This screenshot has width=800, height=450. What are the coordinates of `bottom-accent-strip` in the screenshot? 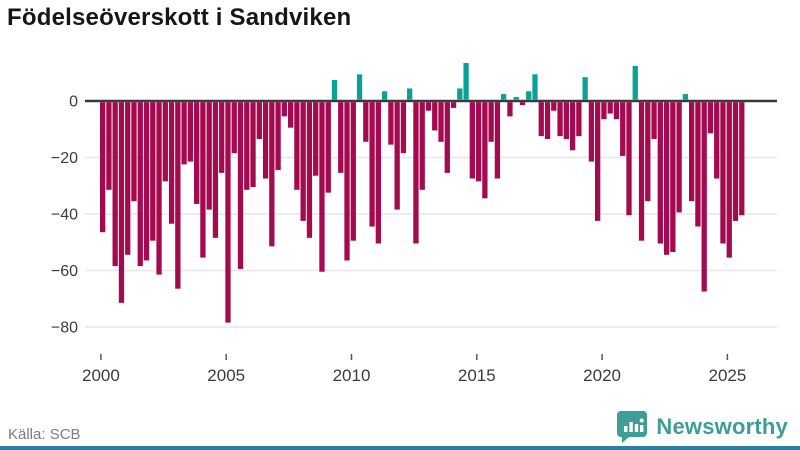 It's located at (400, 448).